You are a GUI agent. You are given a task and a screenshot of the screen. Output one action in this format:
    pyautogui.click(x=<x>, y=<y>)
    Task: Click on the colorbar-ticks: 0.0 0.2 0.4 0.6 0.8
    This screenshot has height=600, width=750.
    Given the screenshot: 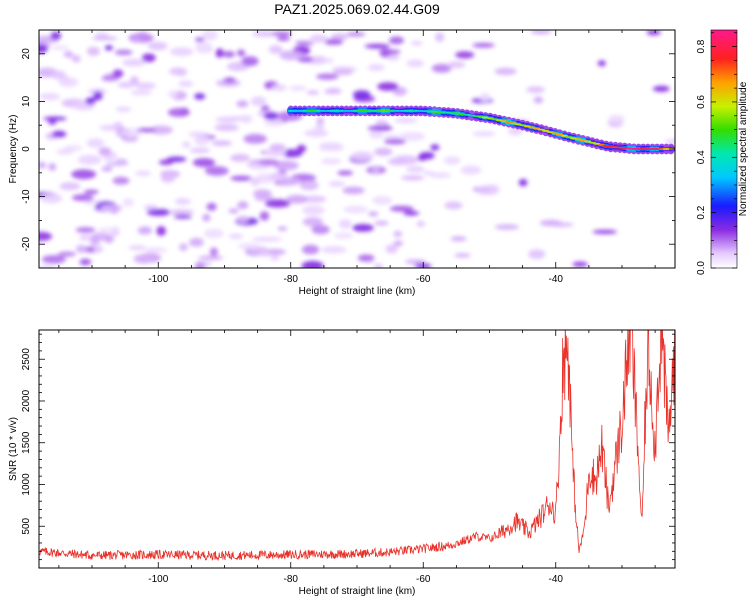 What is the action you would take?
    pyautogui.click(x=716, y=153)
    